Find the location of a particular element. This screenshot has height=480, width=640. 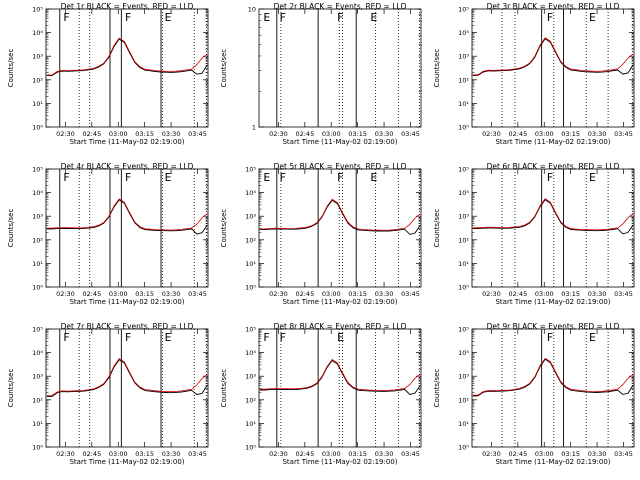

y-tick-label: 1 is located at coordinates (254, 128).